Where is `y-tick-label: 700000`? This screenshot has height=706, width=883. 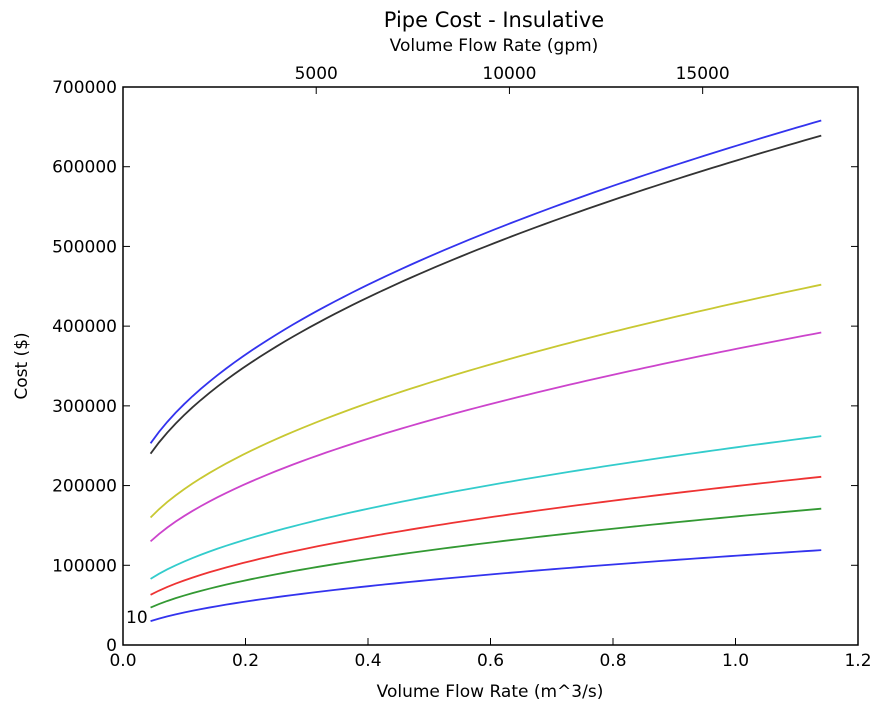 y-tick-label: 700000 is located at coordinates (84, 88).